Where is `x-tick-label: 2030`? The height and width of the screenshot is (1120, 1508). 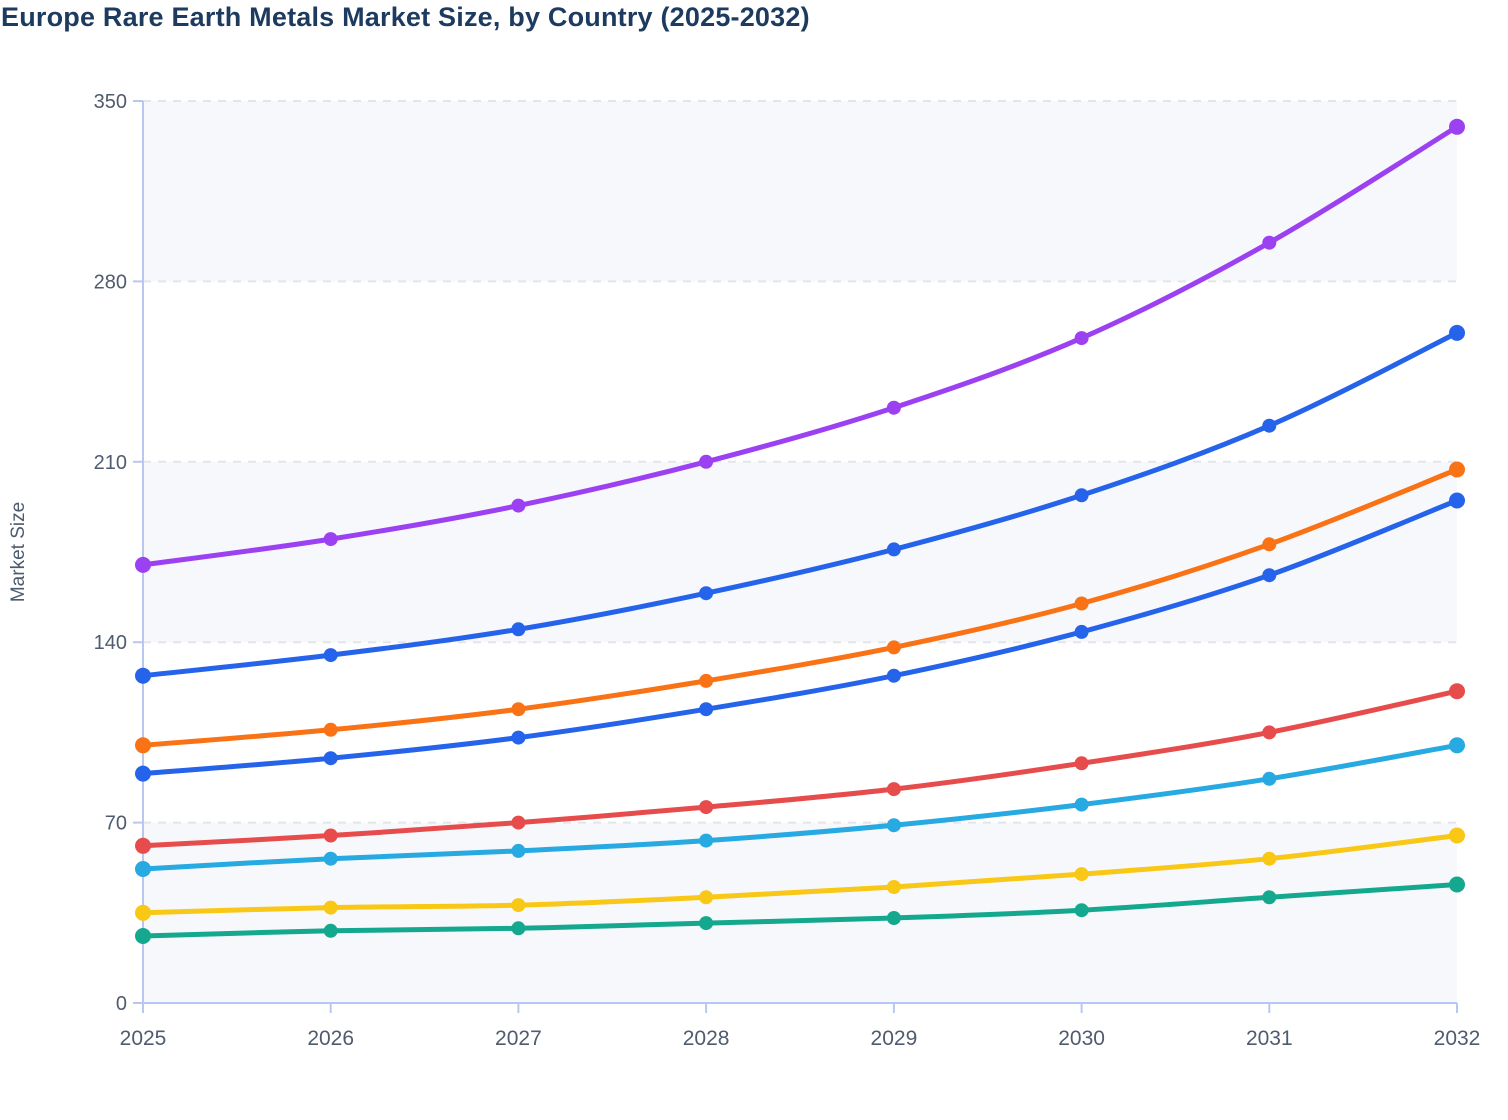
x-tick-label: 2030 is located at coordinates (1081, 1038).